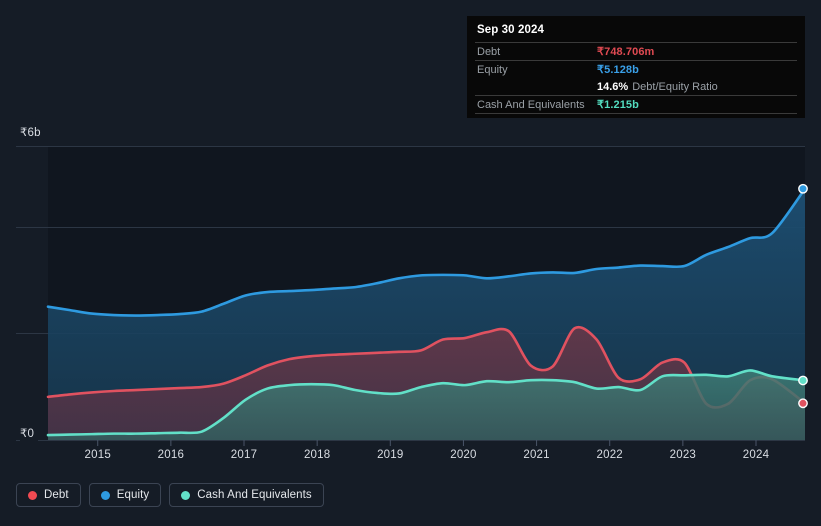 The height and width of the screenshot is (526, 821). I want to click on tooltip-row-debt: Debt ₹748.706m, so click(636, 51).